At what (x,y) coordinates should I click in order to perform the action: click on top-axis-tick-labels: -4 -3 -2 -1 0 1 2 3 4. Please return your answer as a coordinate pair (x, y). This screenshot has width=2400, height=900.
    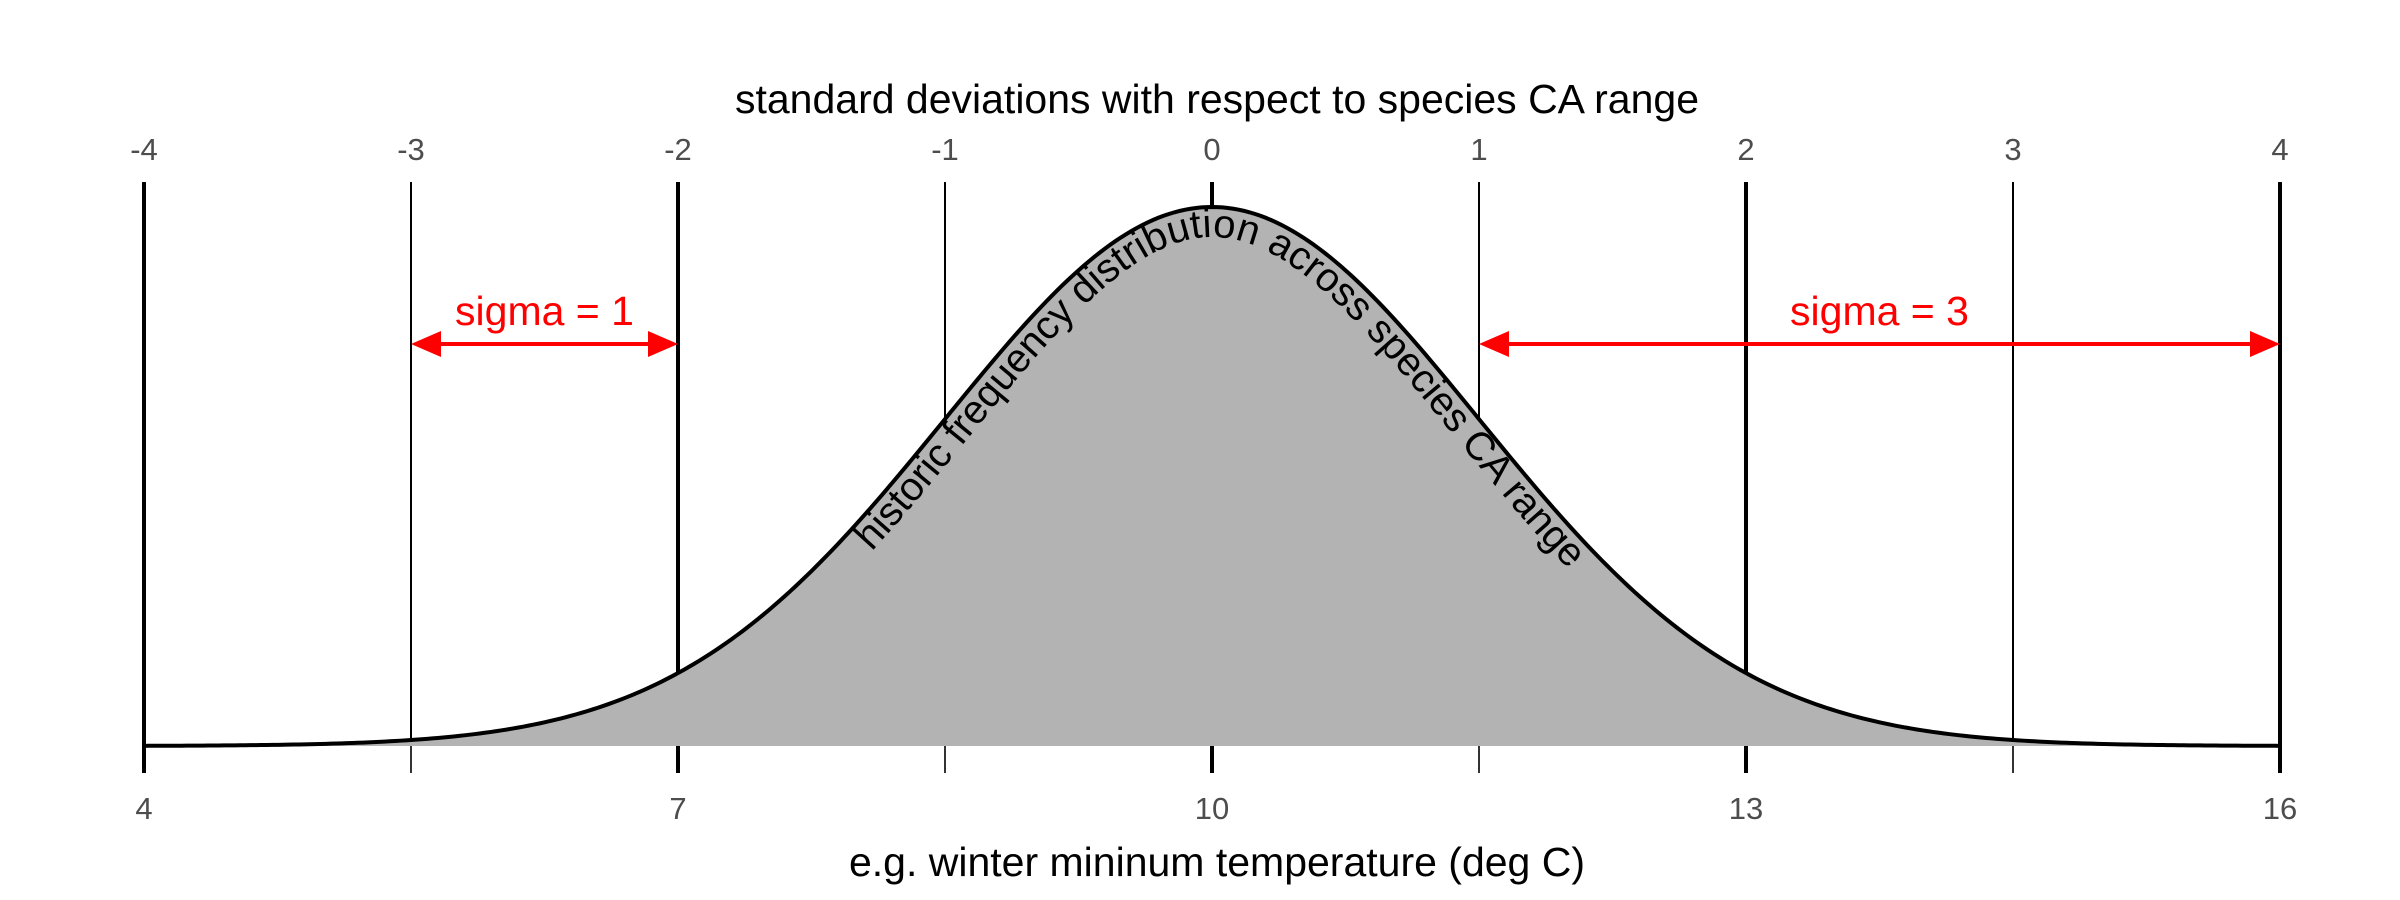
    Looking at the image, I should click on (1209, 149).